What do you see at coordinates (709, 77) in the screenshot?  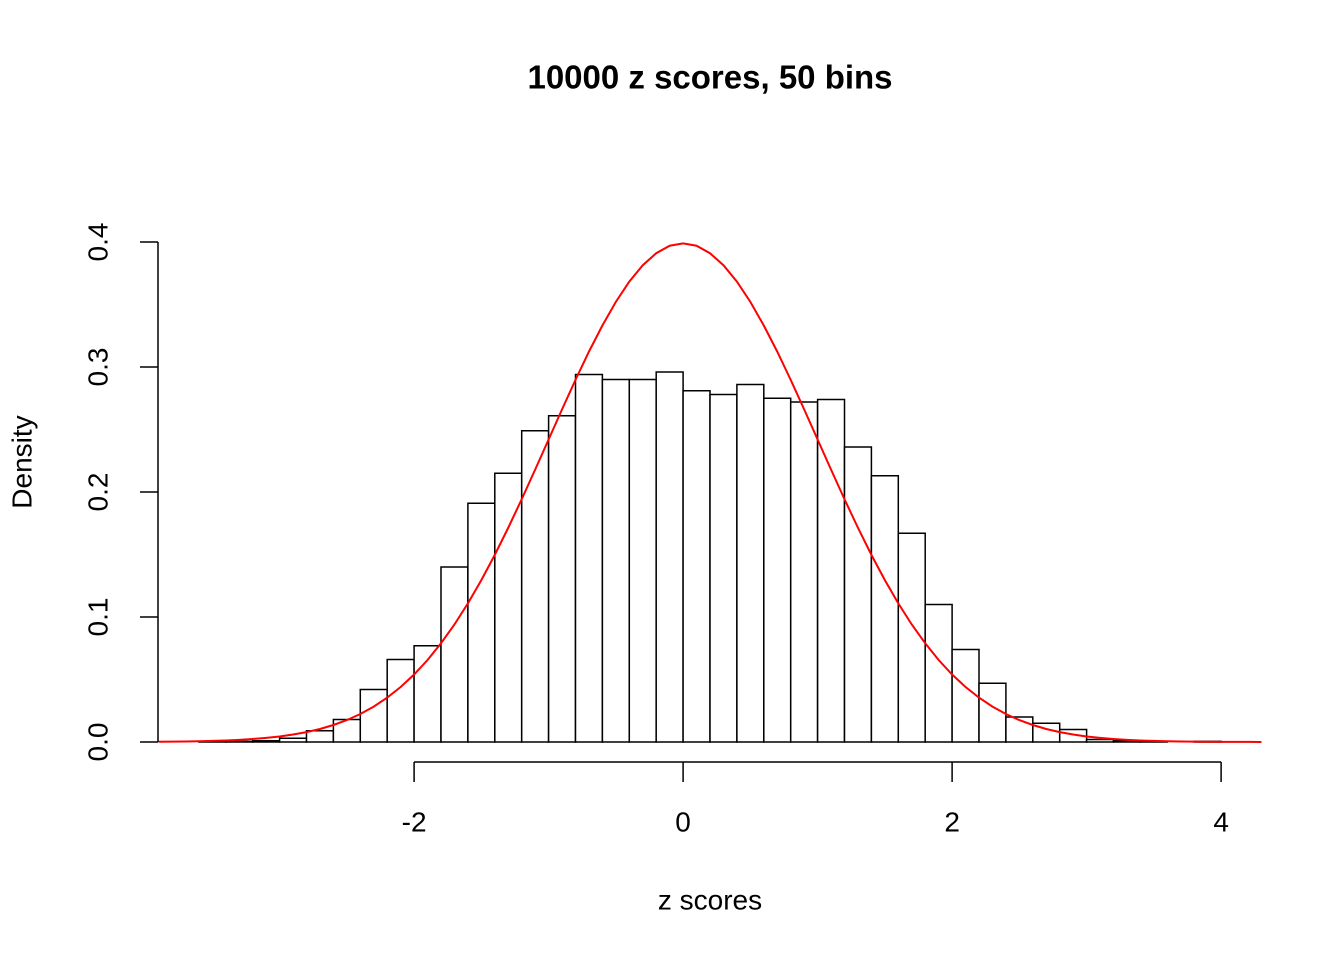 I see `chart-title: 10000 z scores, 50 bins` at bounding box center [709, 77].